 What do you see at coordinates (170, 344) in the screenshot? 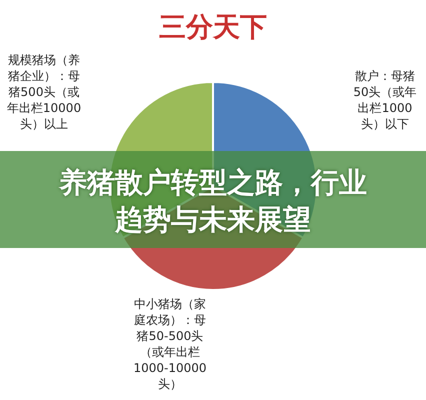
I see `slice-label: 中小猪场（家庭农场）：母猪50-500头（或年出栏1000-10000头）` at bounding box center [170, 344].